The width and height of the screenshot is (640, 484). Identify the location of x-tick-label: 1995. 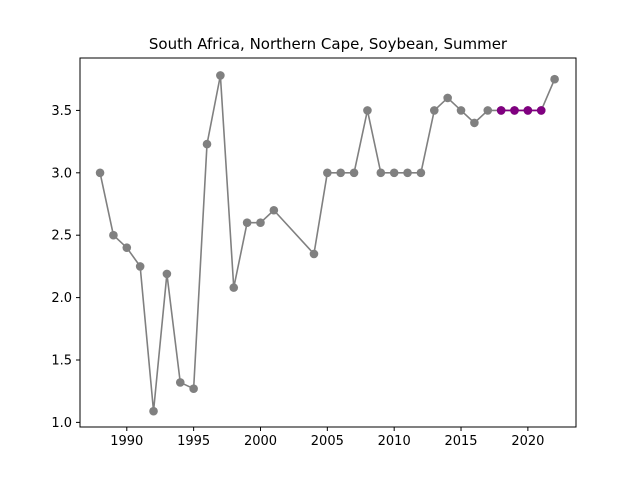
(193, 441).